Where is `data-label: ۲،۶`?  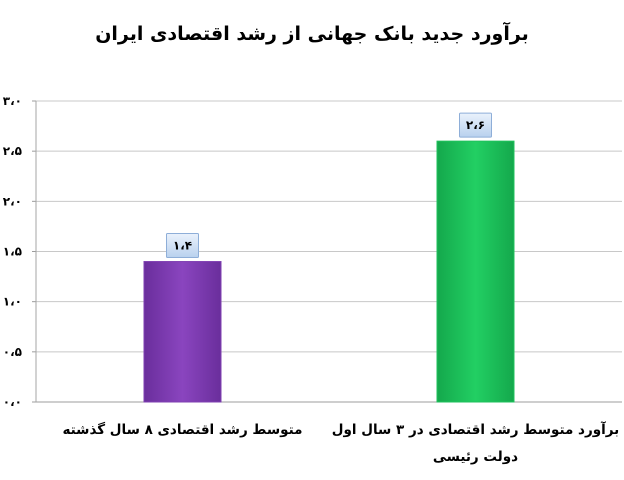
data-label: ۲،۶ is located at coordinates (475, 125).